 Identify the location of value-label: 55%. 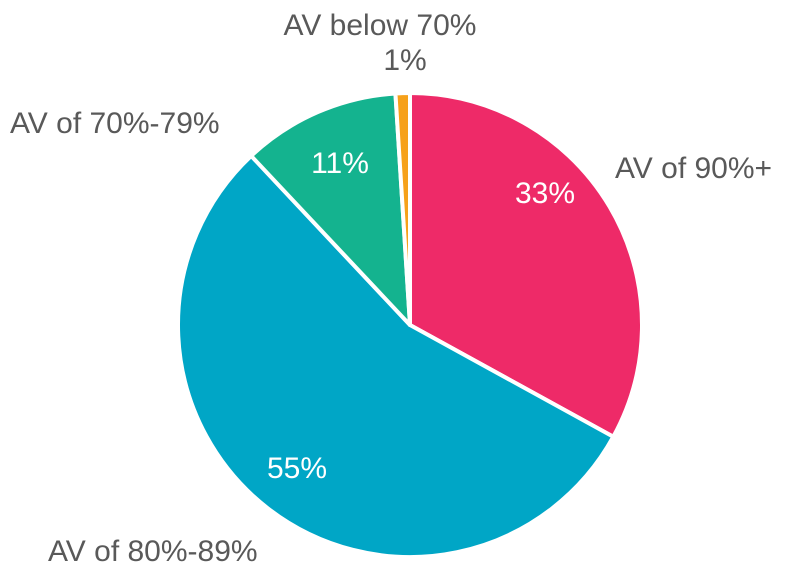
(297, 468).